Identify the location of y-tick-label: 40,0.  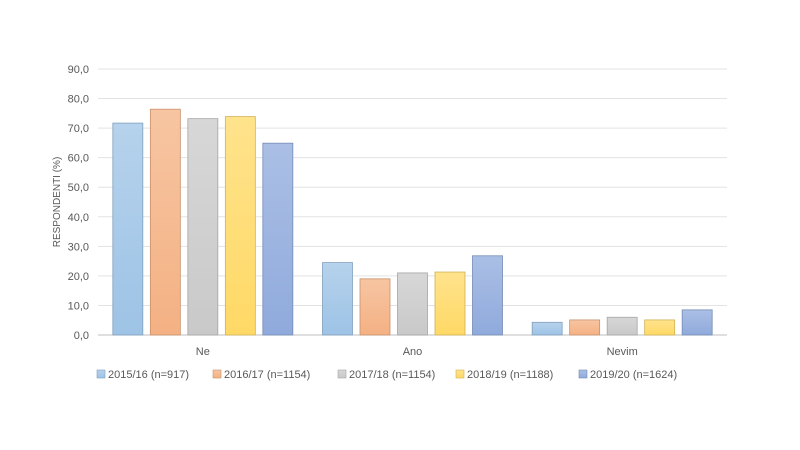
(78, 218).